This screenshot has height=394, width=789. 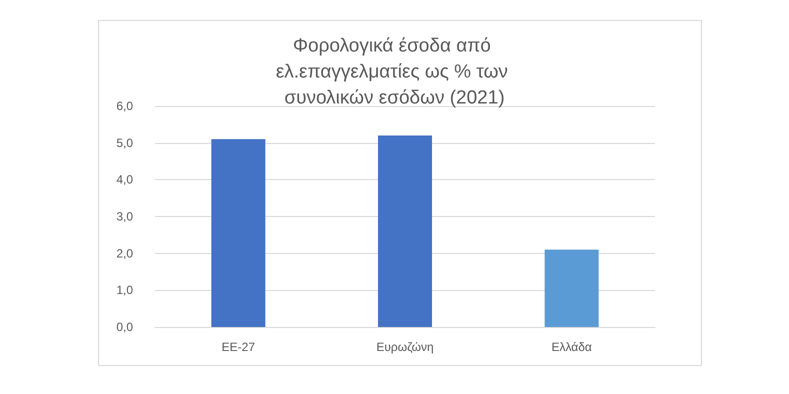 What do you see at coordinates (125, 290) in the screenshot?
I see `y-tick-label: 1,0` at bounding box center [125, 290].